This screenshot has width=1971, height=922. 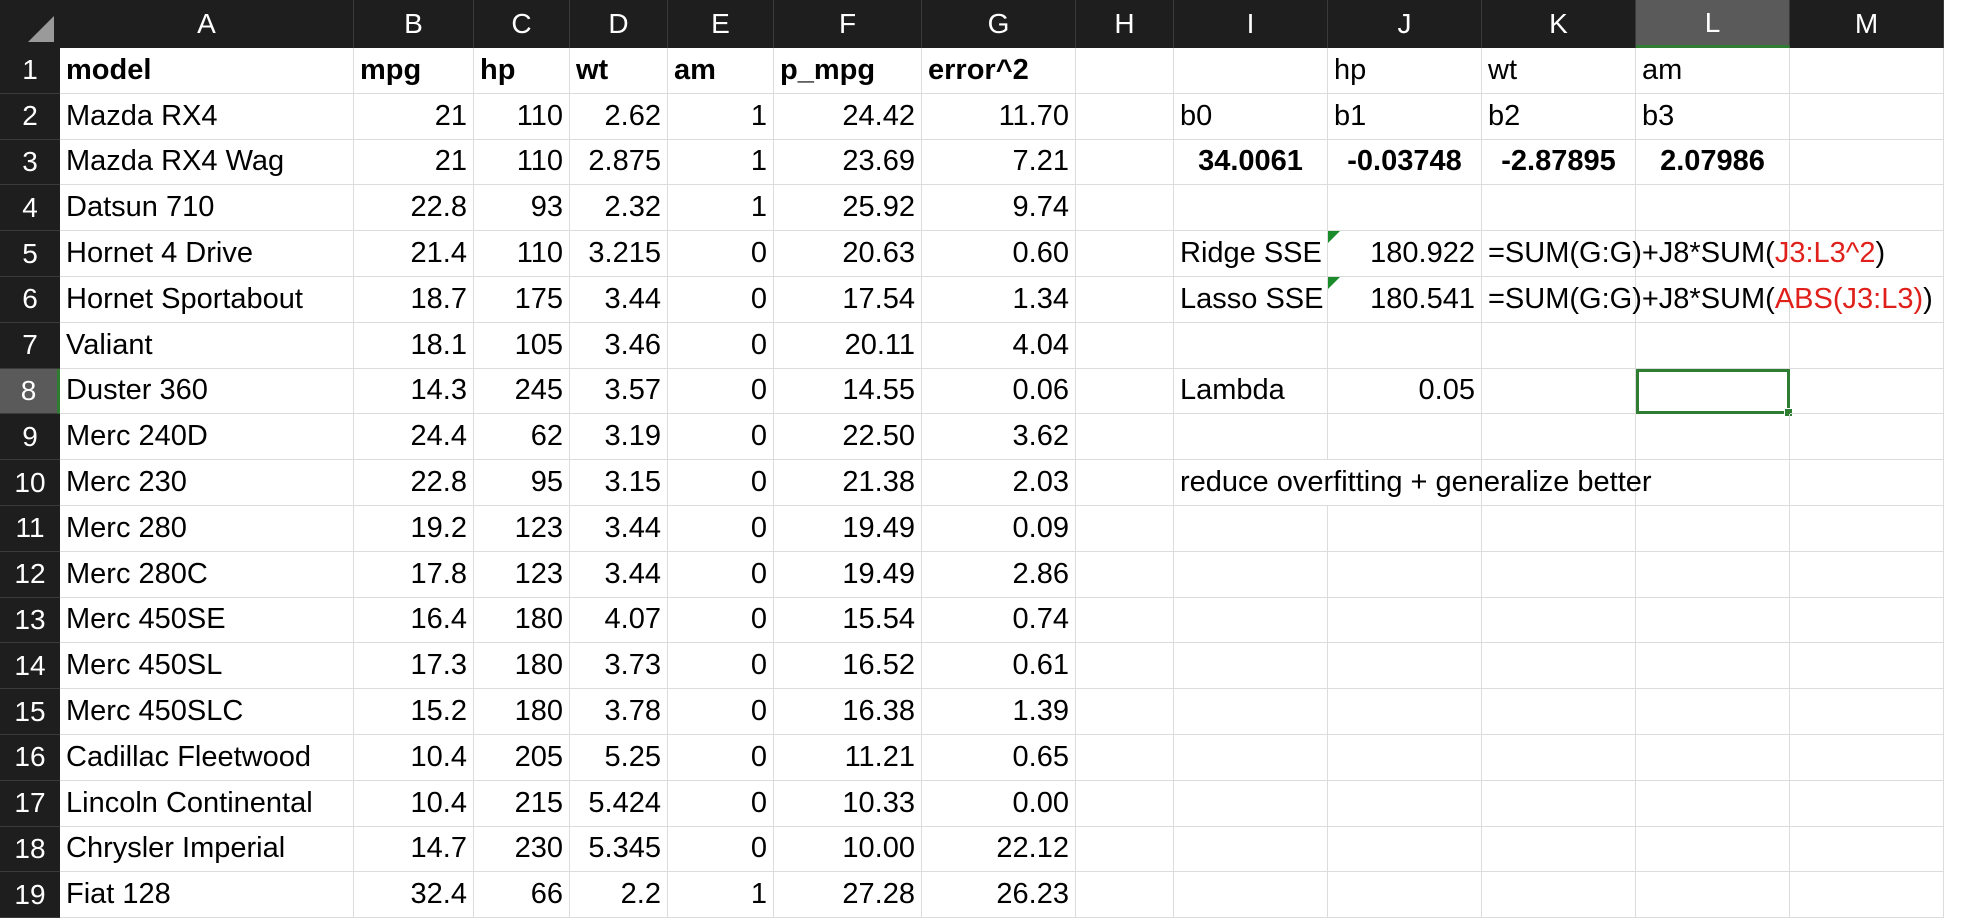 I want to click on model-name-cell: Datsun 710, so click(x=207, y=208).